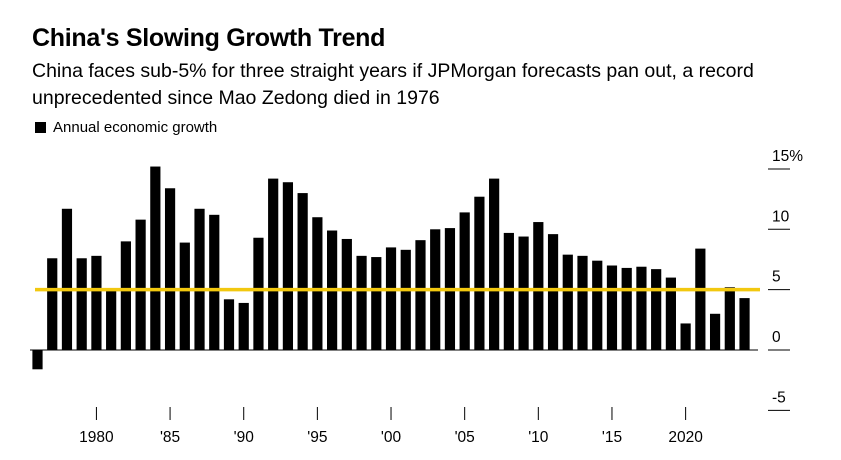  What do you see at coordinates (597, 305) in the screenshot?
I see `bar-2014` at bounding box center [597, 305].